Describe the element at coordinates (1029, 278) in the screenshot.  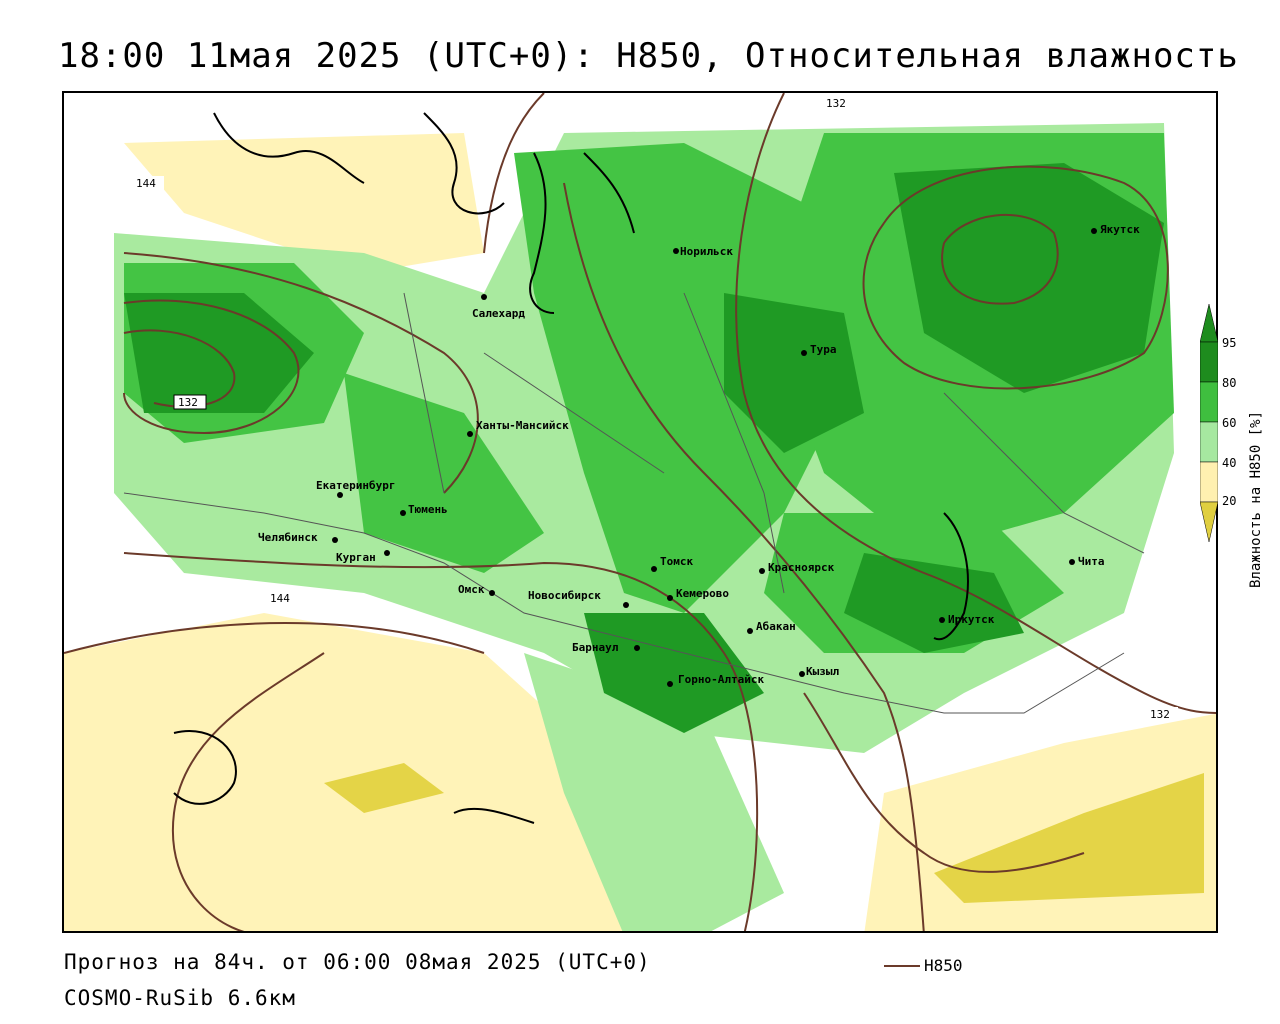
I see `very-humid-zone-yakutia` at that location.